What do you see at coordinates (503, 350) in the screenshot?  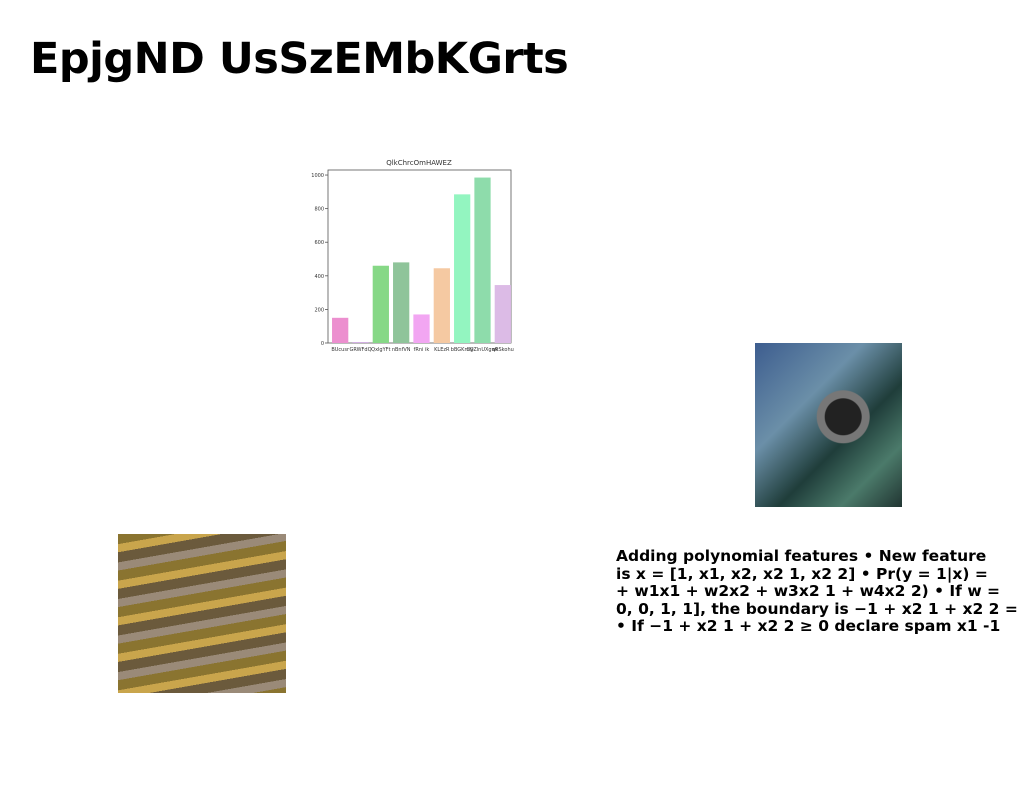 I see `x-tick-label: qRSkohu` at bounding box center [503, 350].